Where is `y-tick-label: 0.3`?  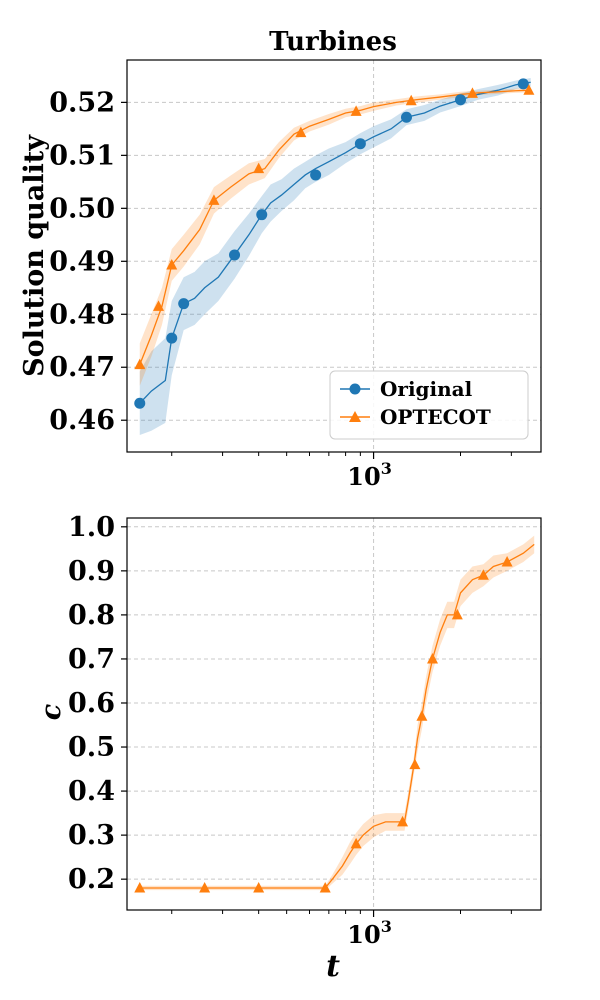 y-tick-label: 0.3 is located at coordinates (91, 835).